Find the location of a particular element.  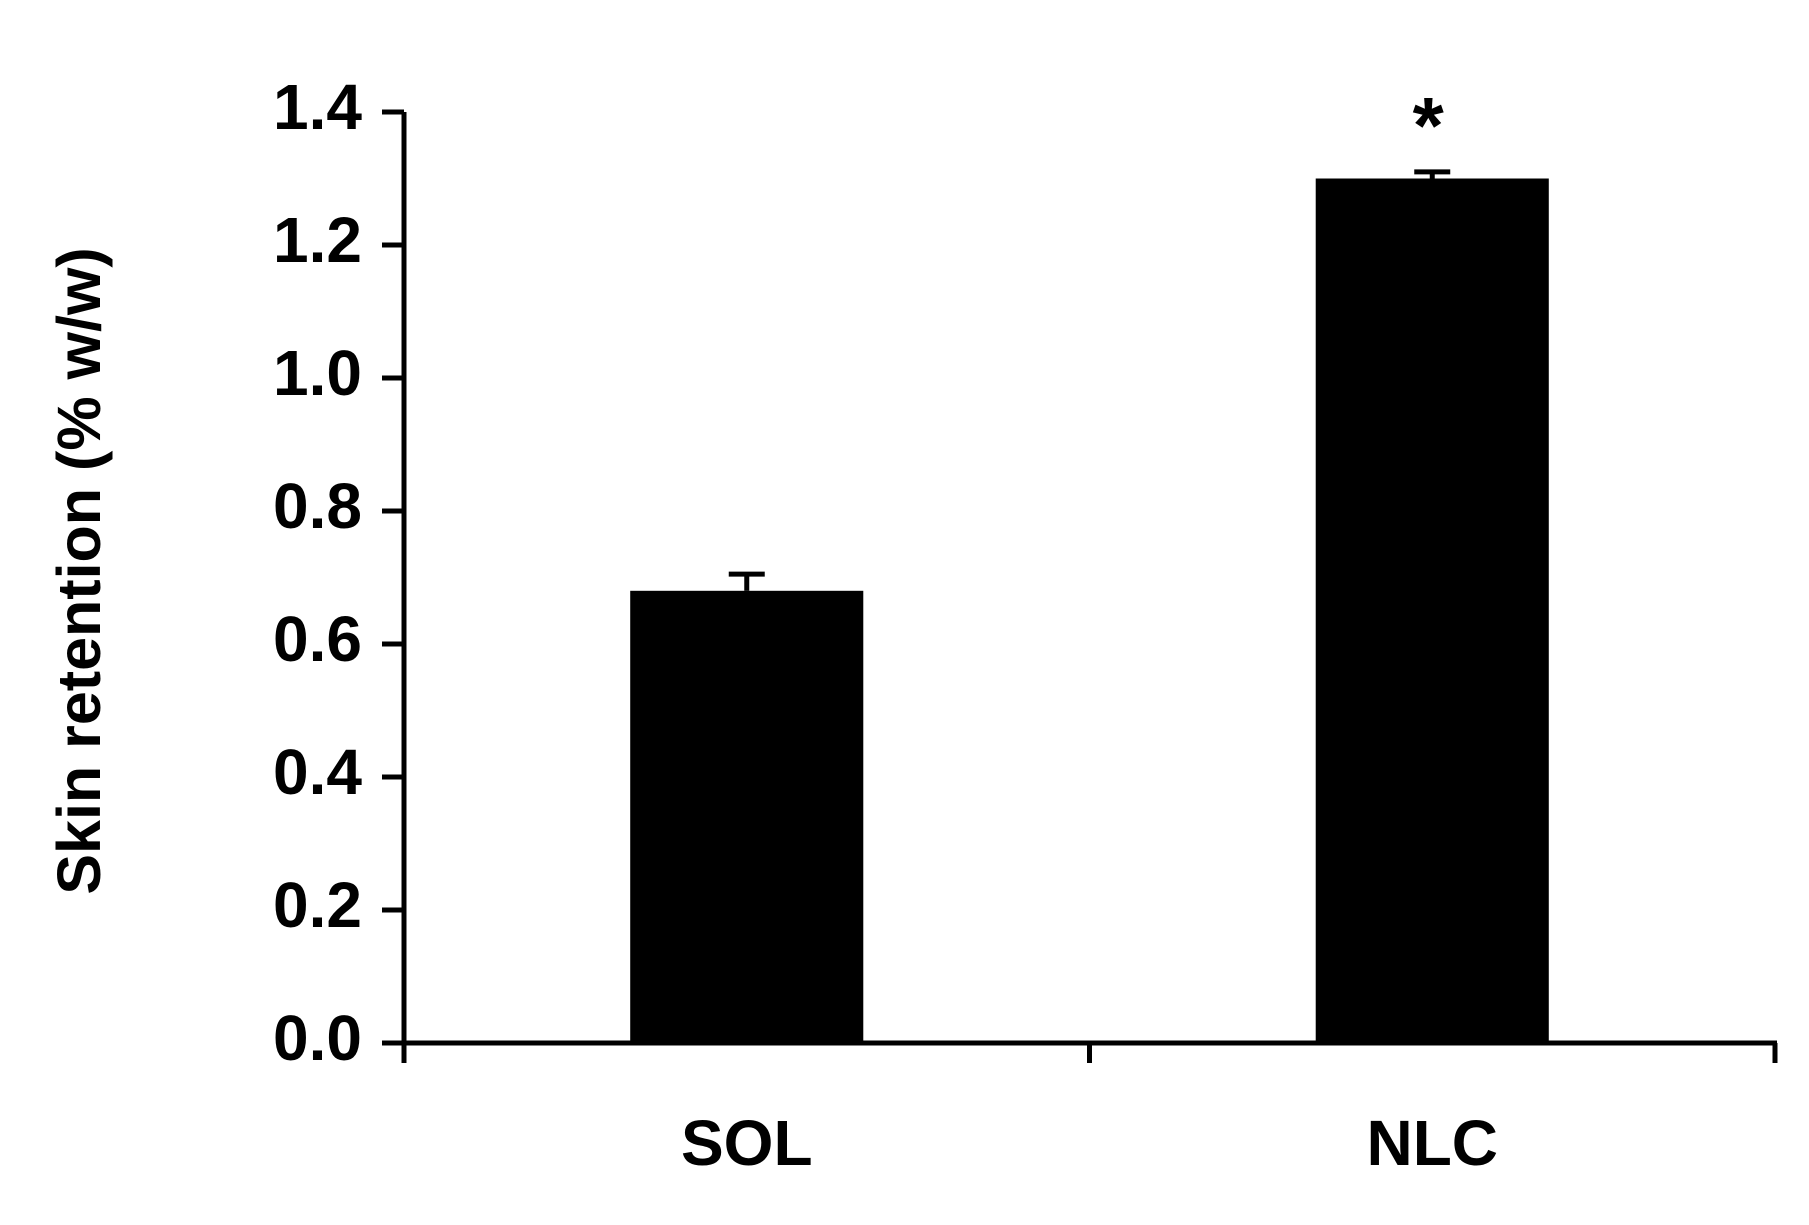

x-tick-label: SOL is located at coordinates (747, 1143).